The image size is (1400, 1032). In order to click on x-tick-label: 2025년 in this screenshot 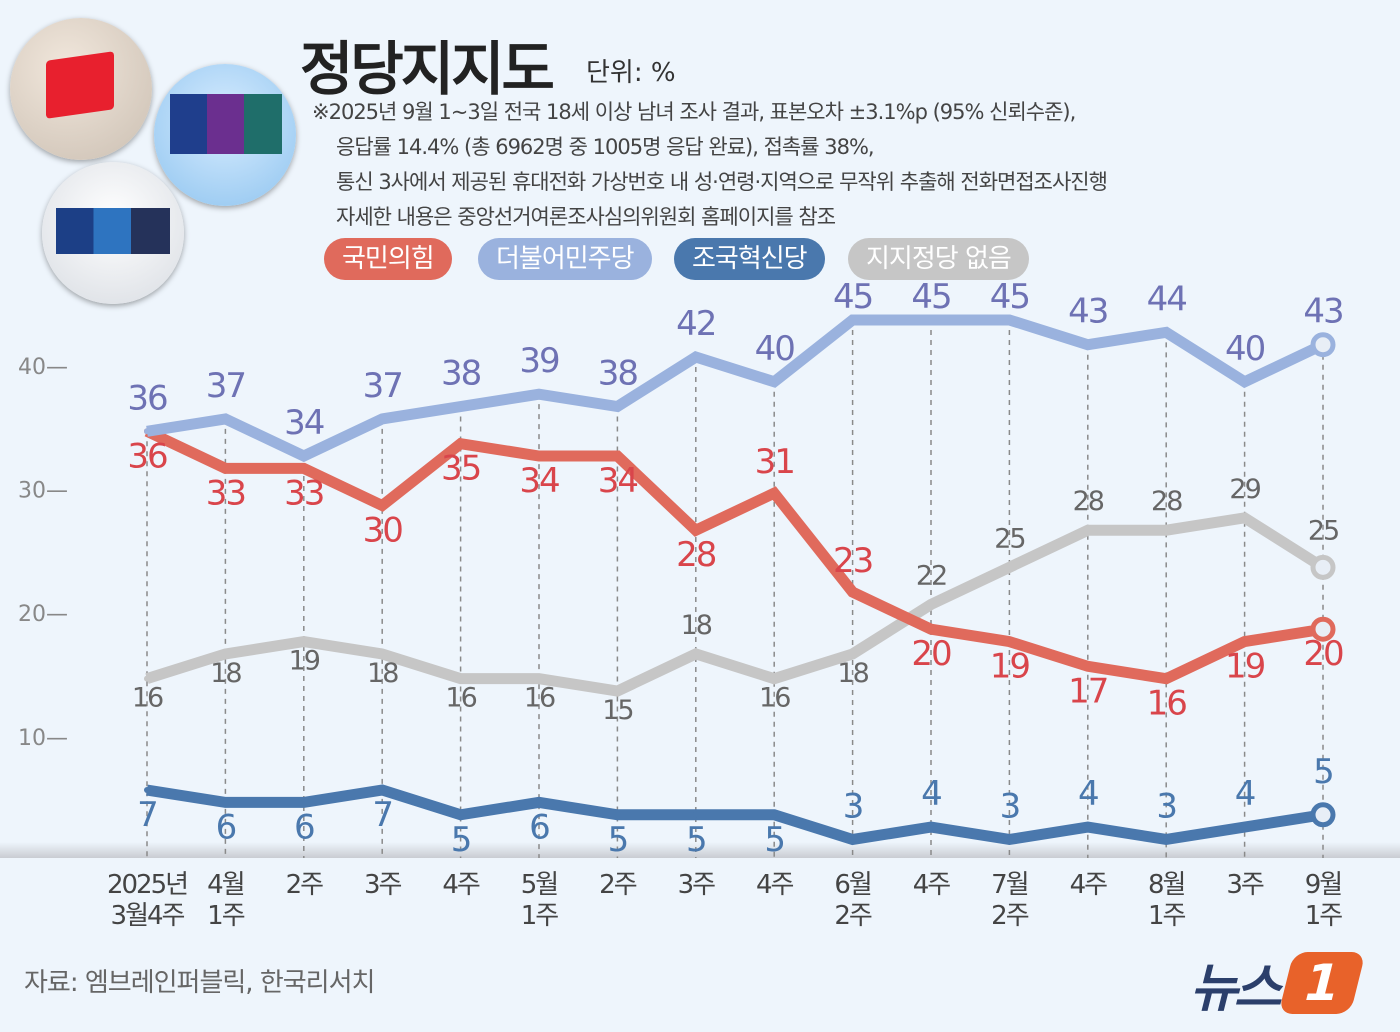, I will do `click(147, 885)`.